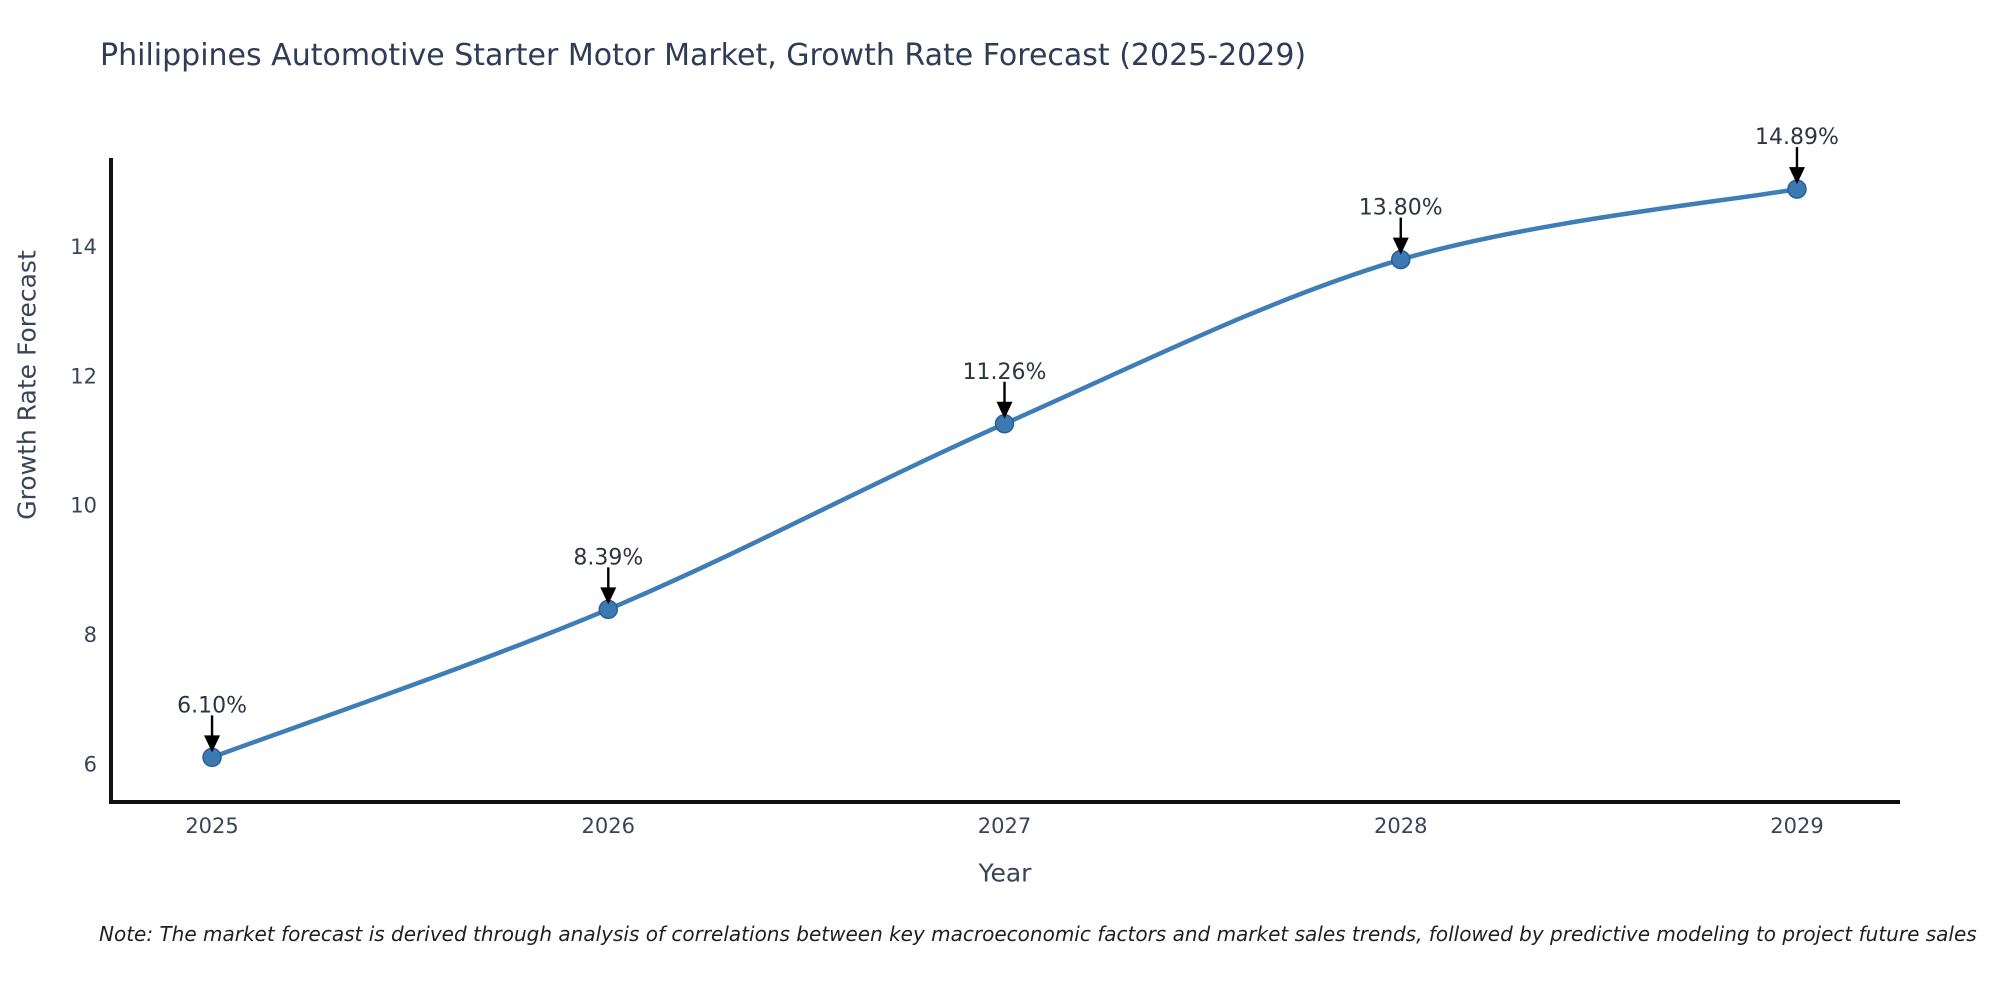 This screenshot has height=1000, width=2000. What do you see at coordinates (608, 557) in the screenshot?
I see `data-point-label: 8.39%` at bounding box center [608, 557].